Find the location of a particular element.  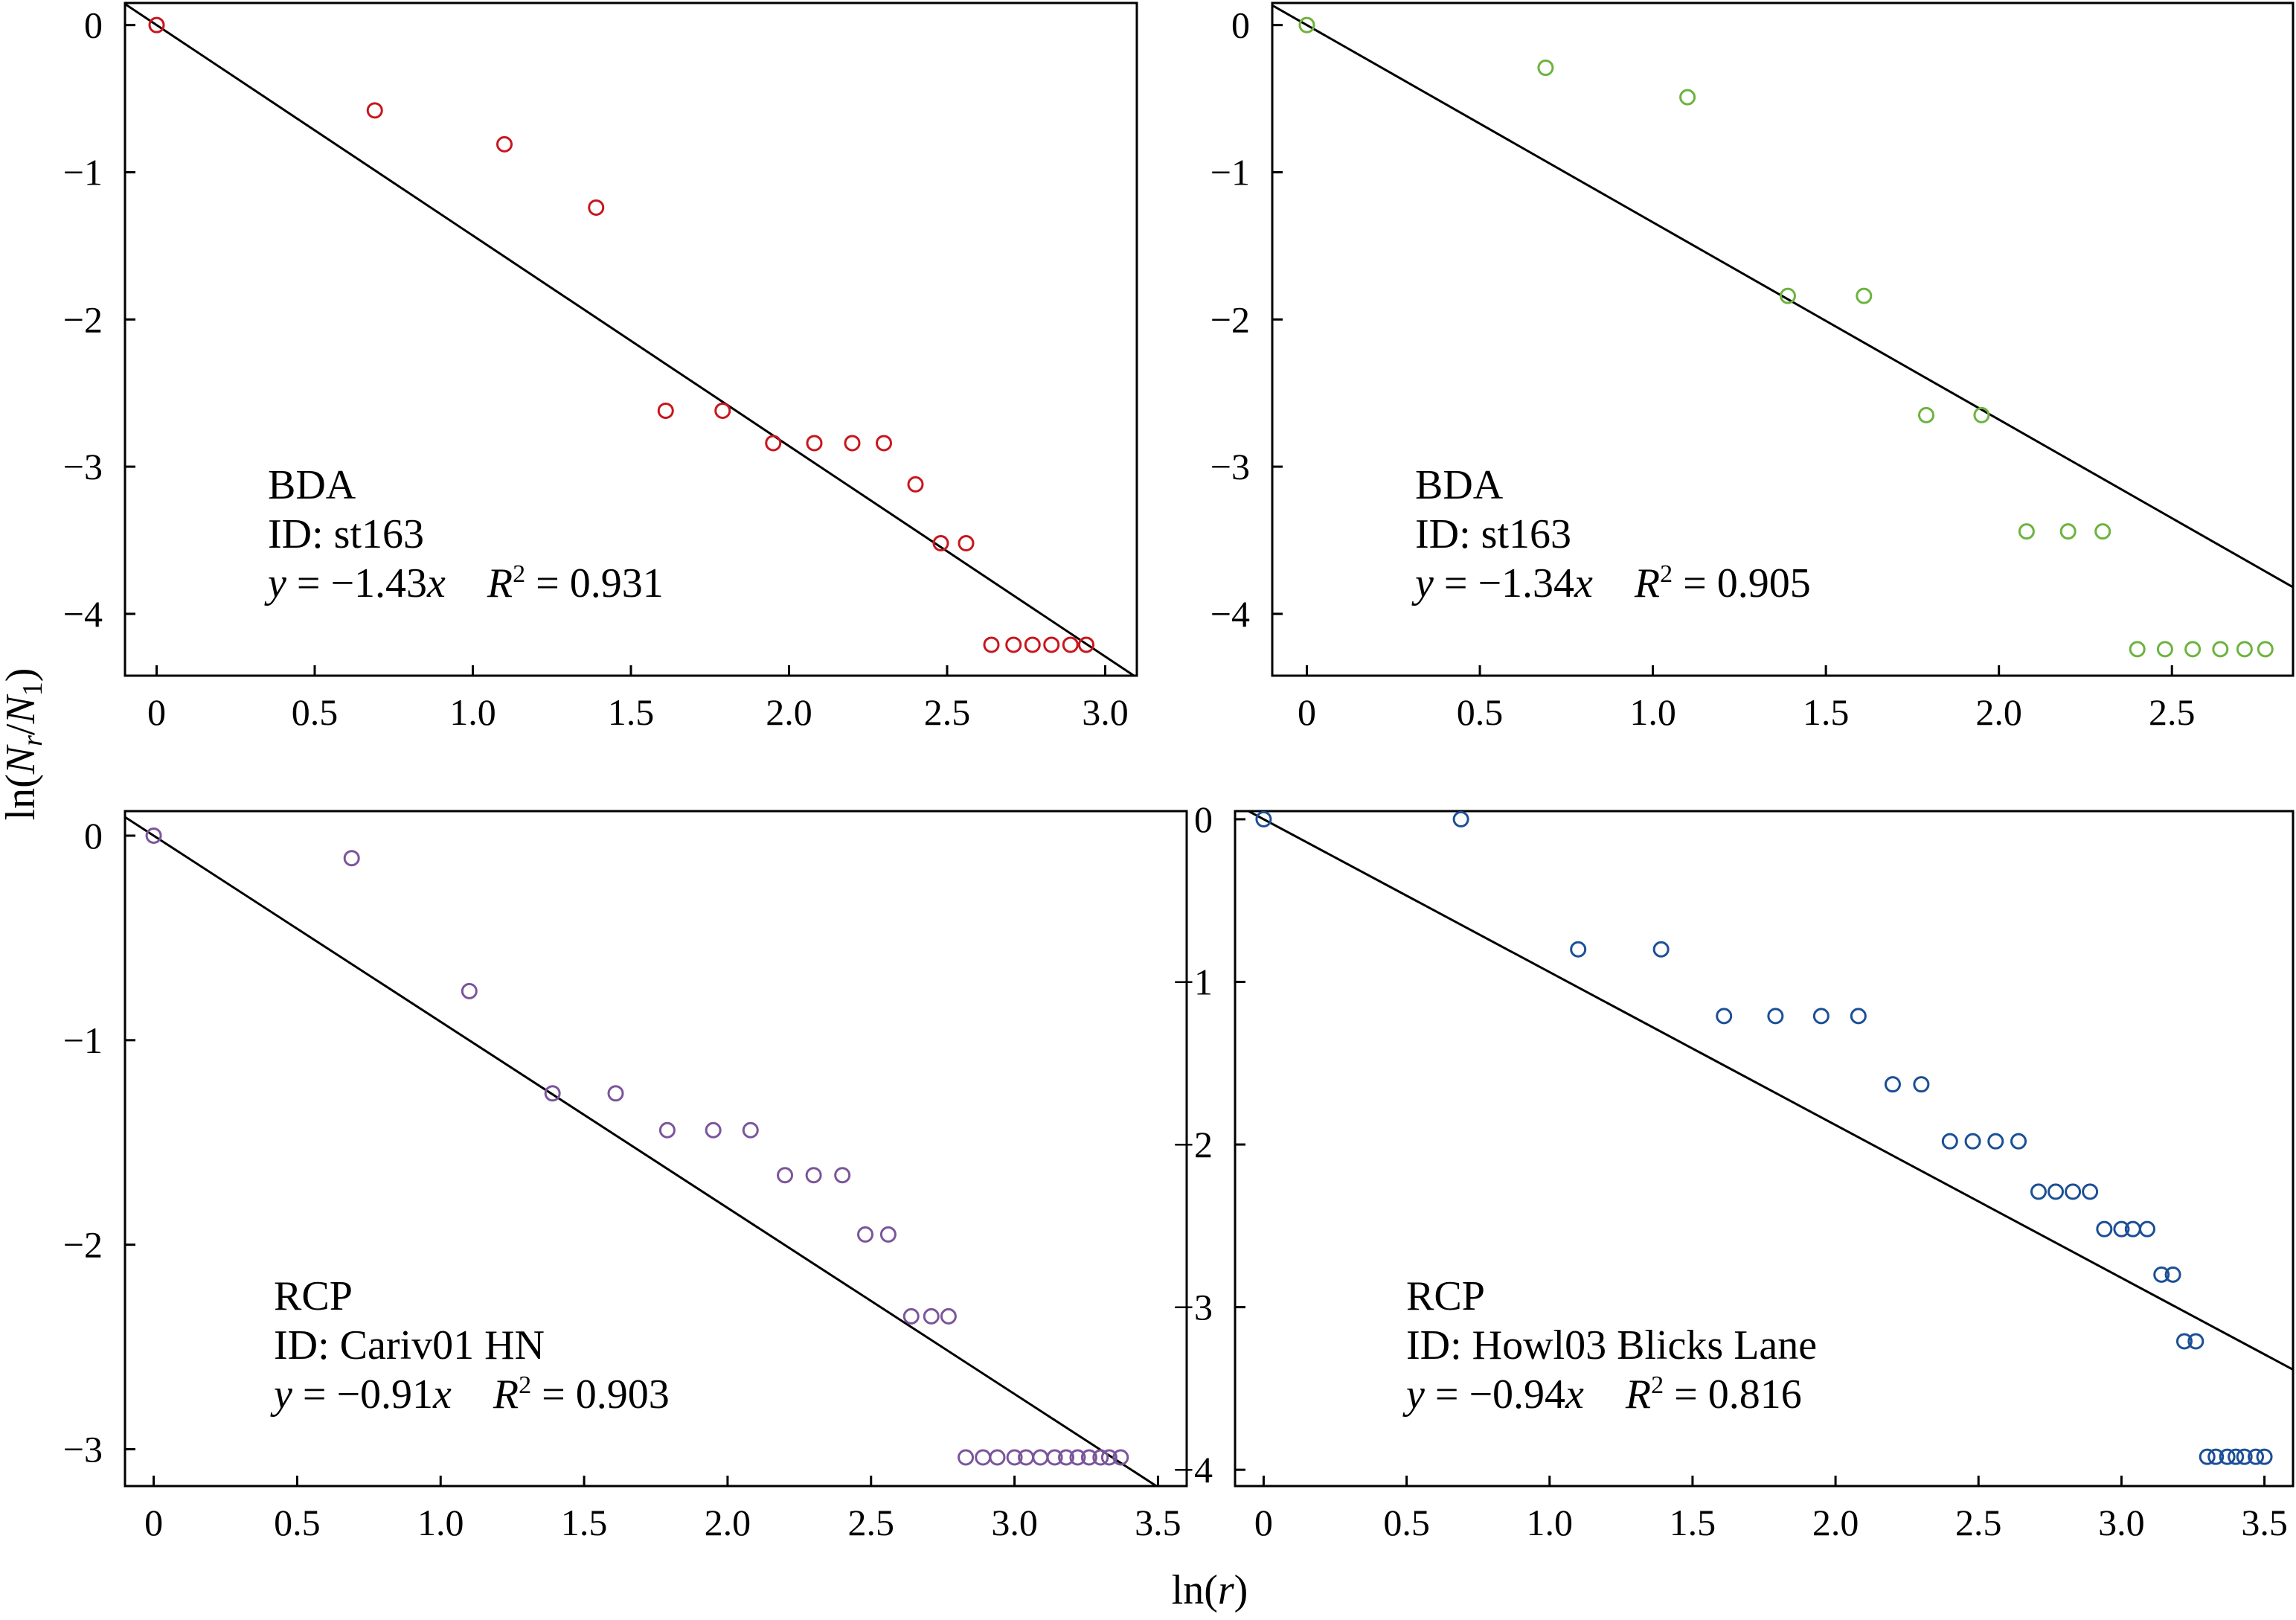

y-tick-label: −4 is located at coordinates (83, 614).